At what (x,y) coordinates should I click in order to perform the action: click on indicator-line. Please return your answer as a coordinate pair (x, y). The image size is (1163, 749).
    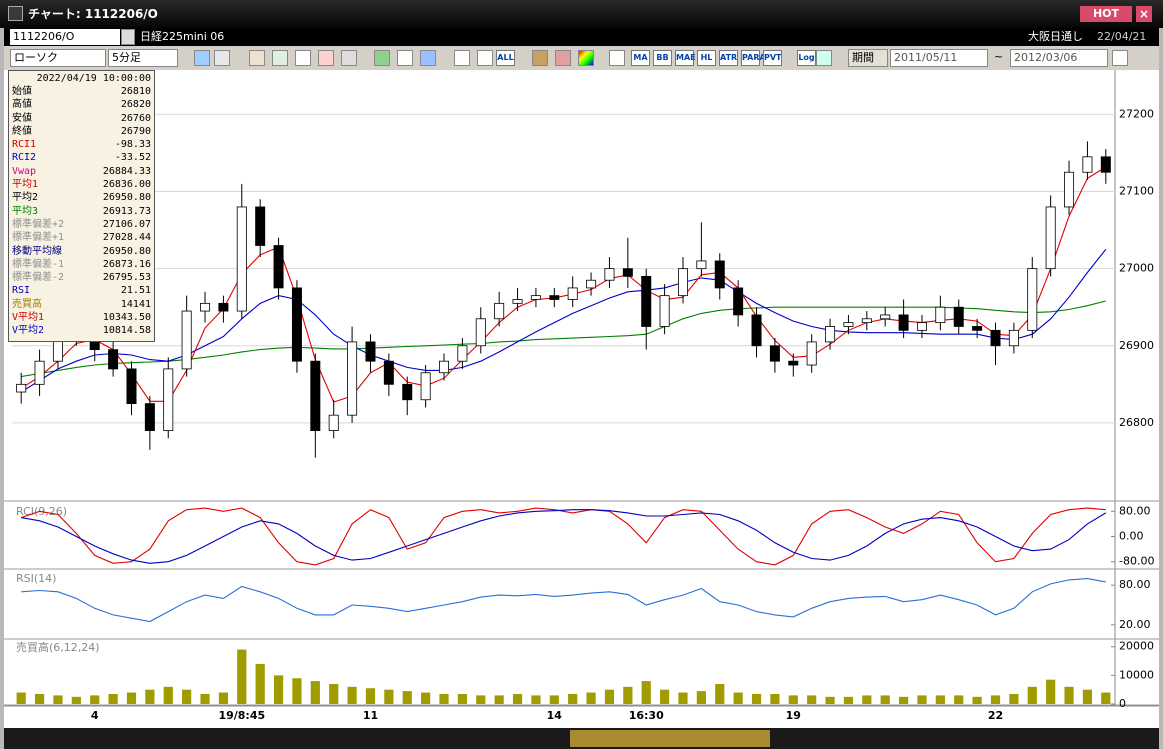
    Looking at the image, I should click on (563, 536).